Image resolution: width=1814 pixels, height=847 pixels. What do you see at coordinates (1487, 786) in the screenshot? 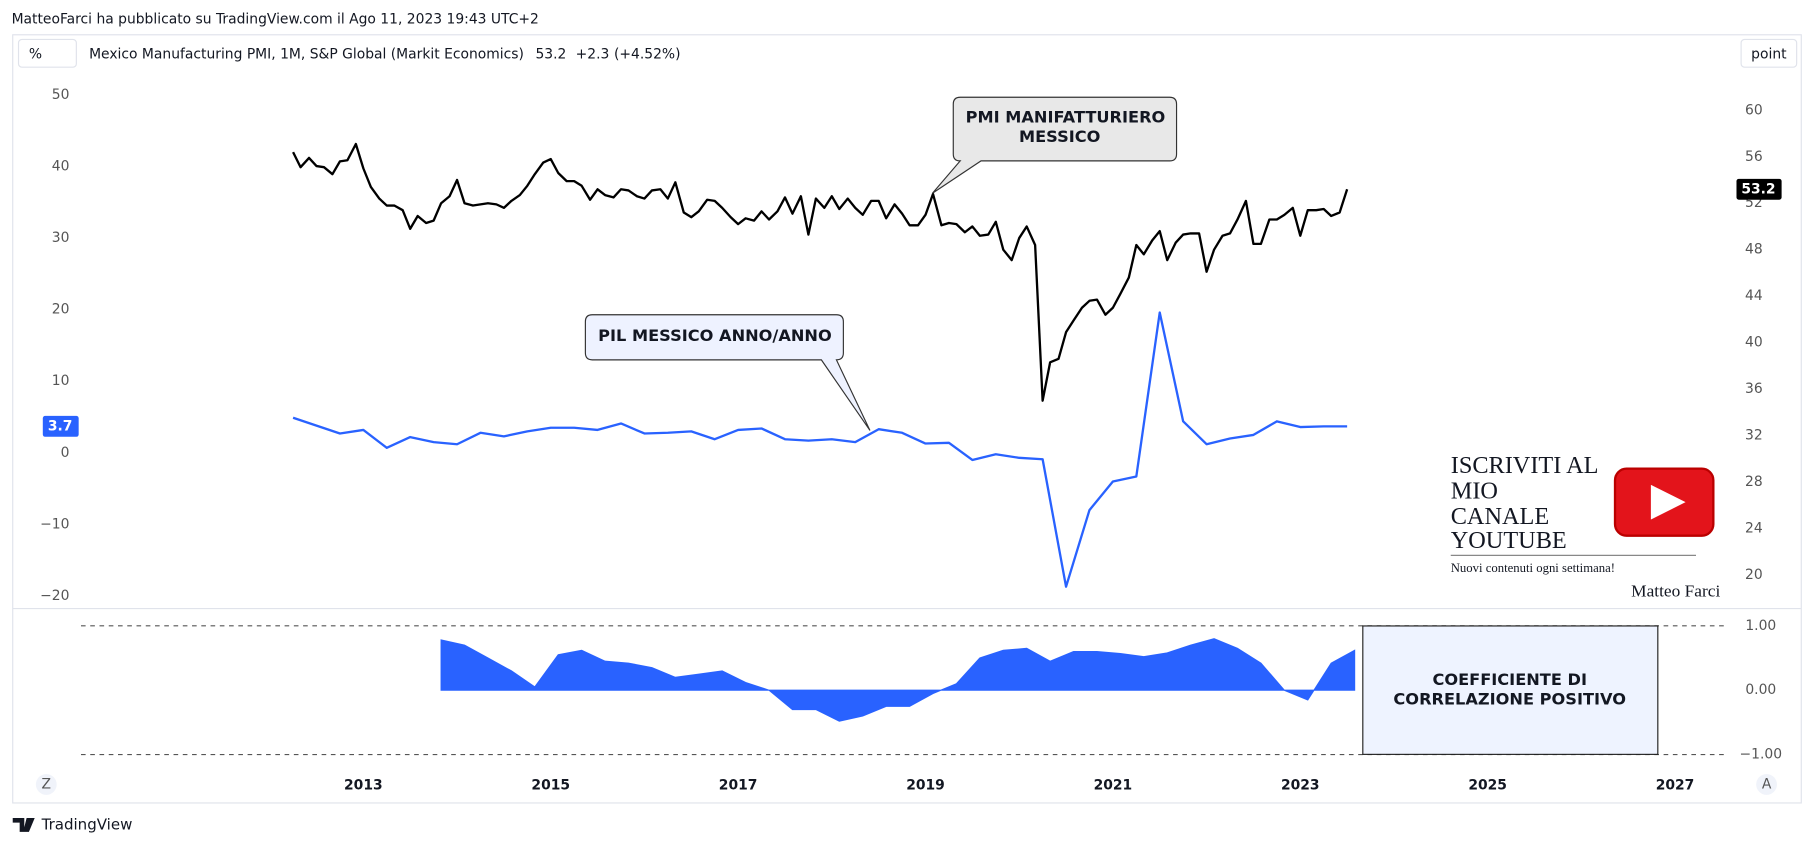
I see `x-tick-label: 2025` at bounding box center [1487, 786].